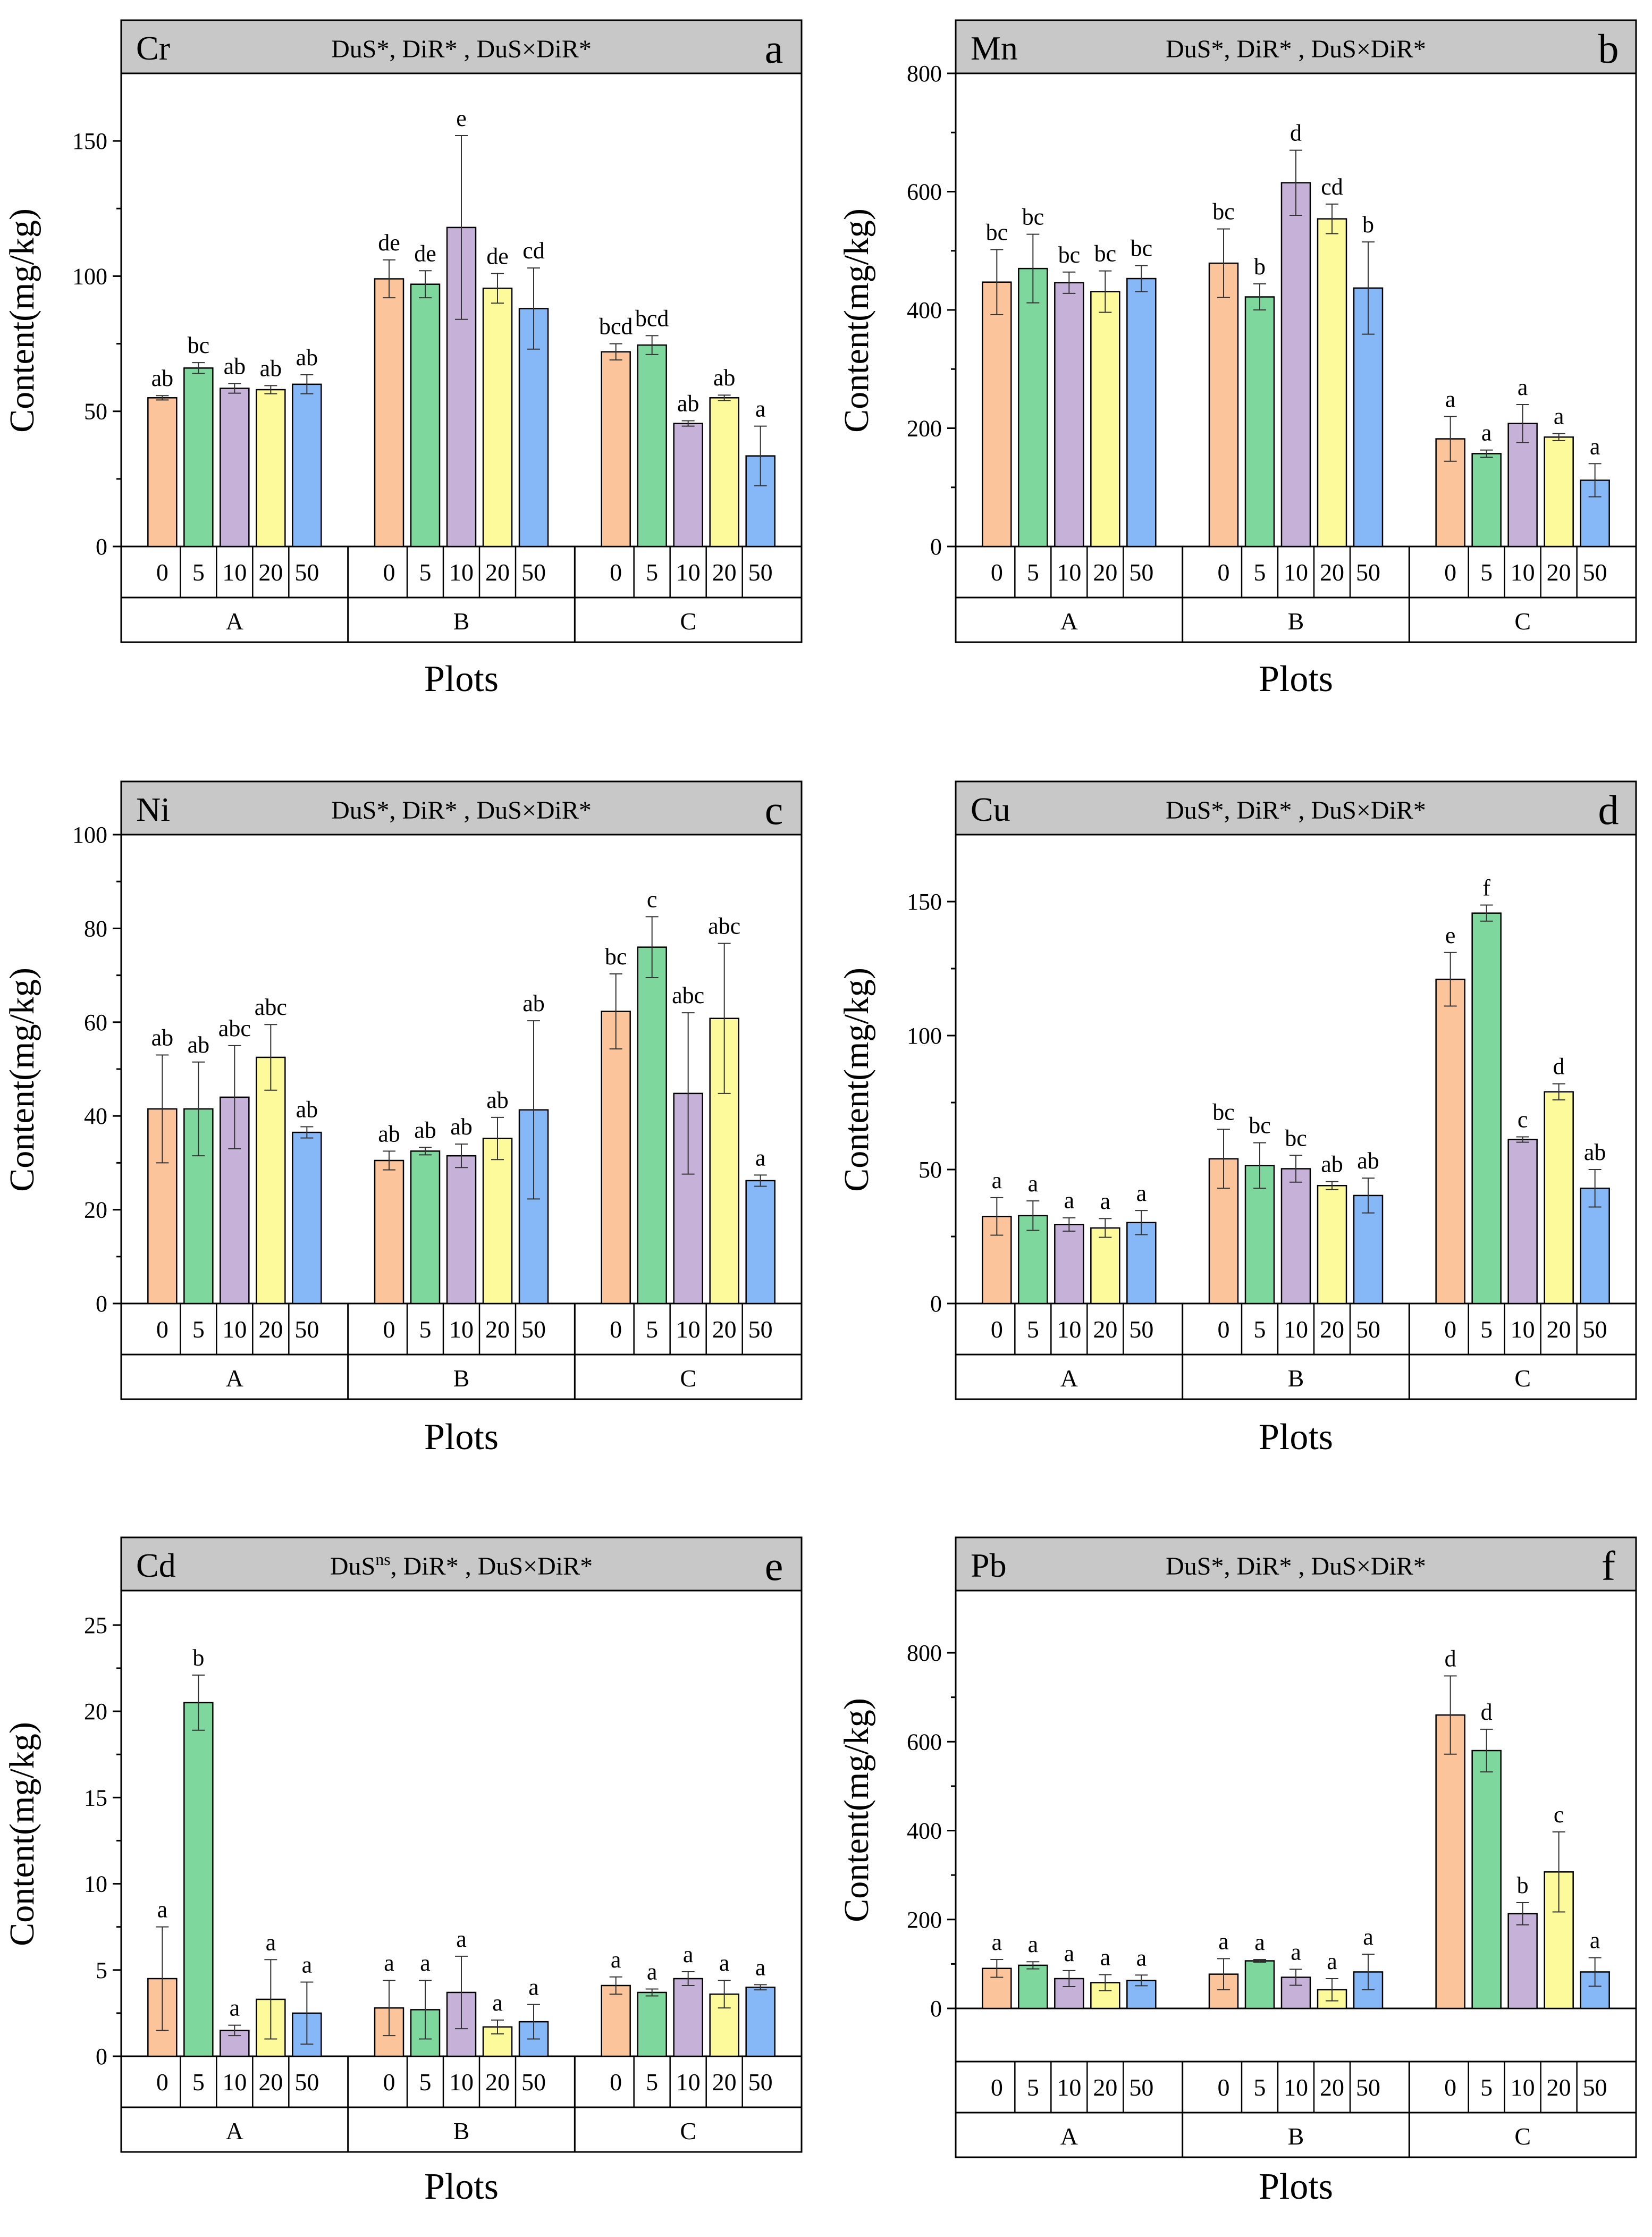 Image resolution: width=1652 pixels, height=2237 pixels. Describe the element at coordinates (96, 1625) in the screenshot. I see `y-tick-label: 25` at that location.